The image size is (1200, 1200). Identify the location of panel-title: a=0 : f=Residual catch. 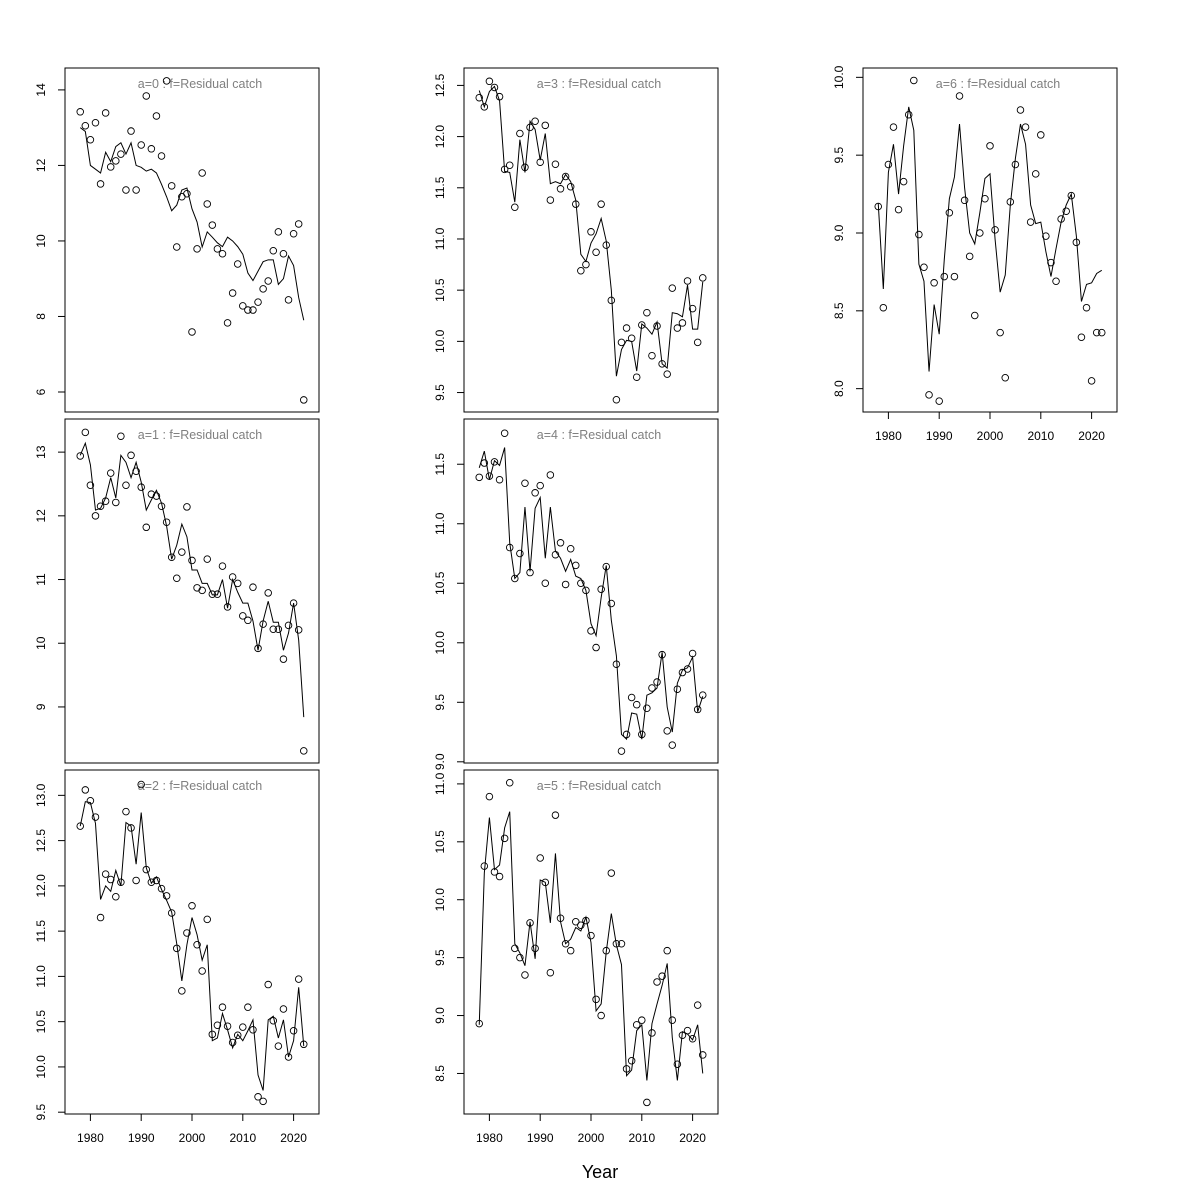
(200, 84).